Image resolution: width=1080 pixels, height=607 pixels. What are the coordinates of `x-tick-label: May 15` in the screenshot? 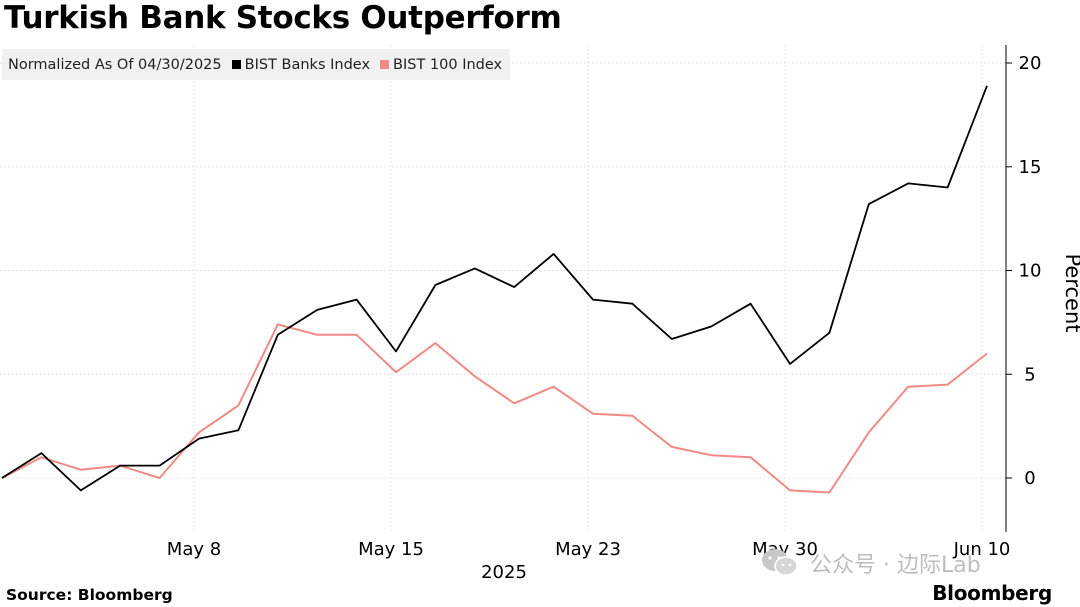 It's located at (391, 549).